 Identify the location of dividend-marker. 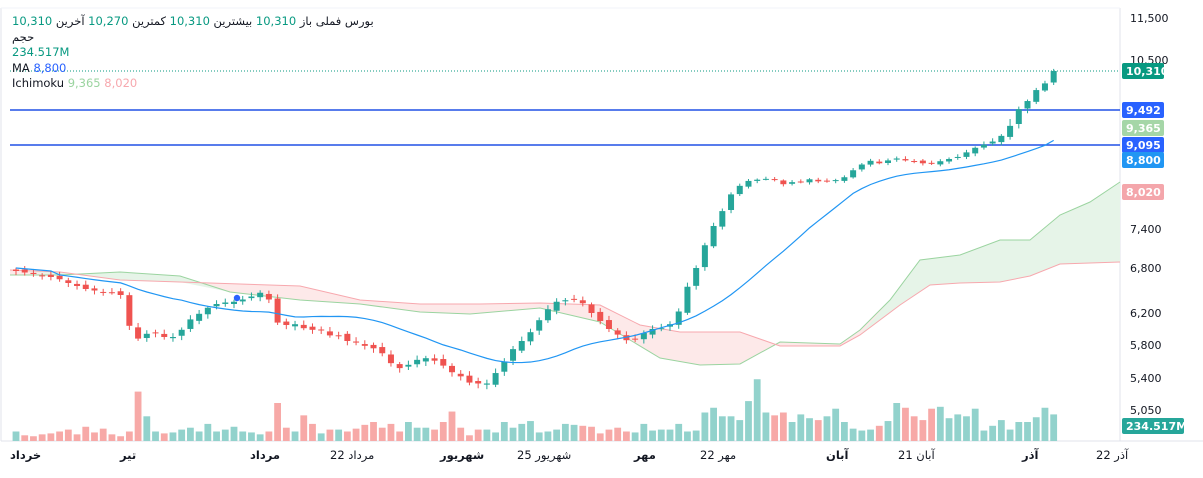
(237, 298).